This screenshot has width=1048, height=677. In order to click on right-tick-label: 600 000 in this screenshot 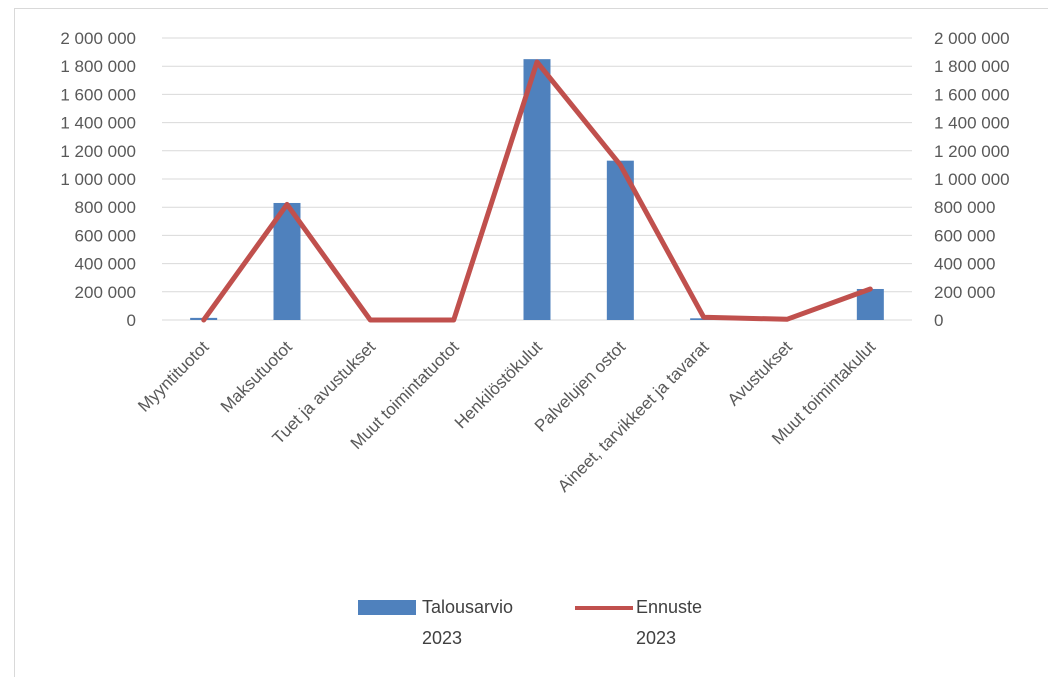, I will do `click(964, 235)`.